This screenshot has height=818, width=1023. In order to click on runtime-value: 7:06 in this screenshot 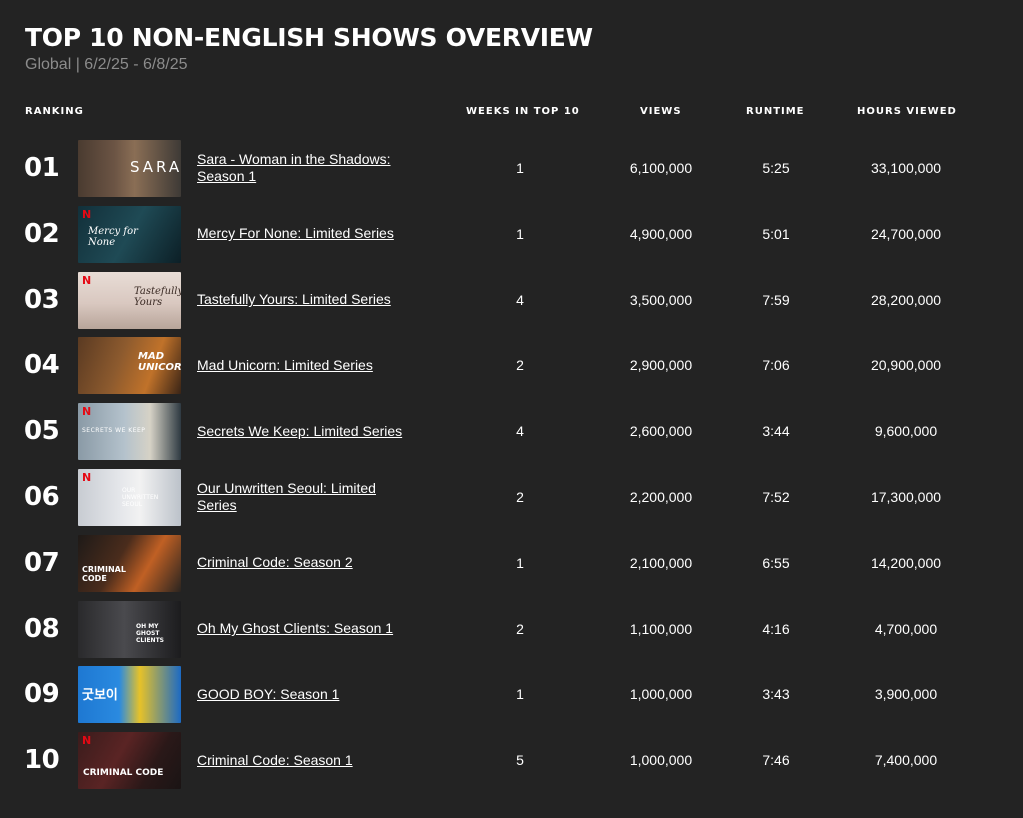, I will do `click(776, 365)`.